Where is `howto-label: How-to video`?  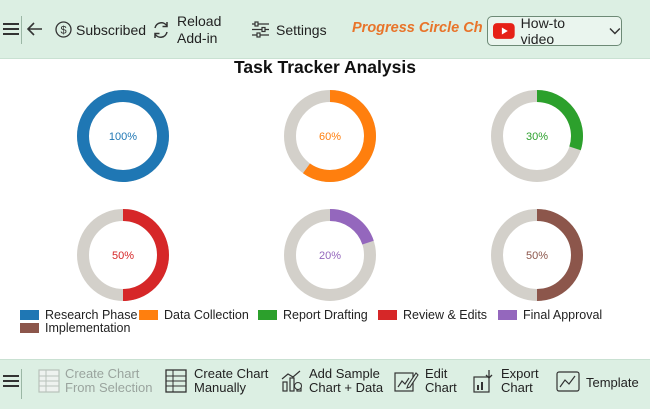
howto-label: How-to video is located at coordinates (543, 31).